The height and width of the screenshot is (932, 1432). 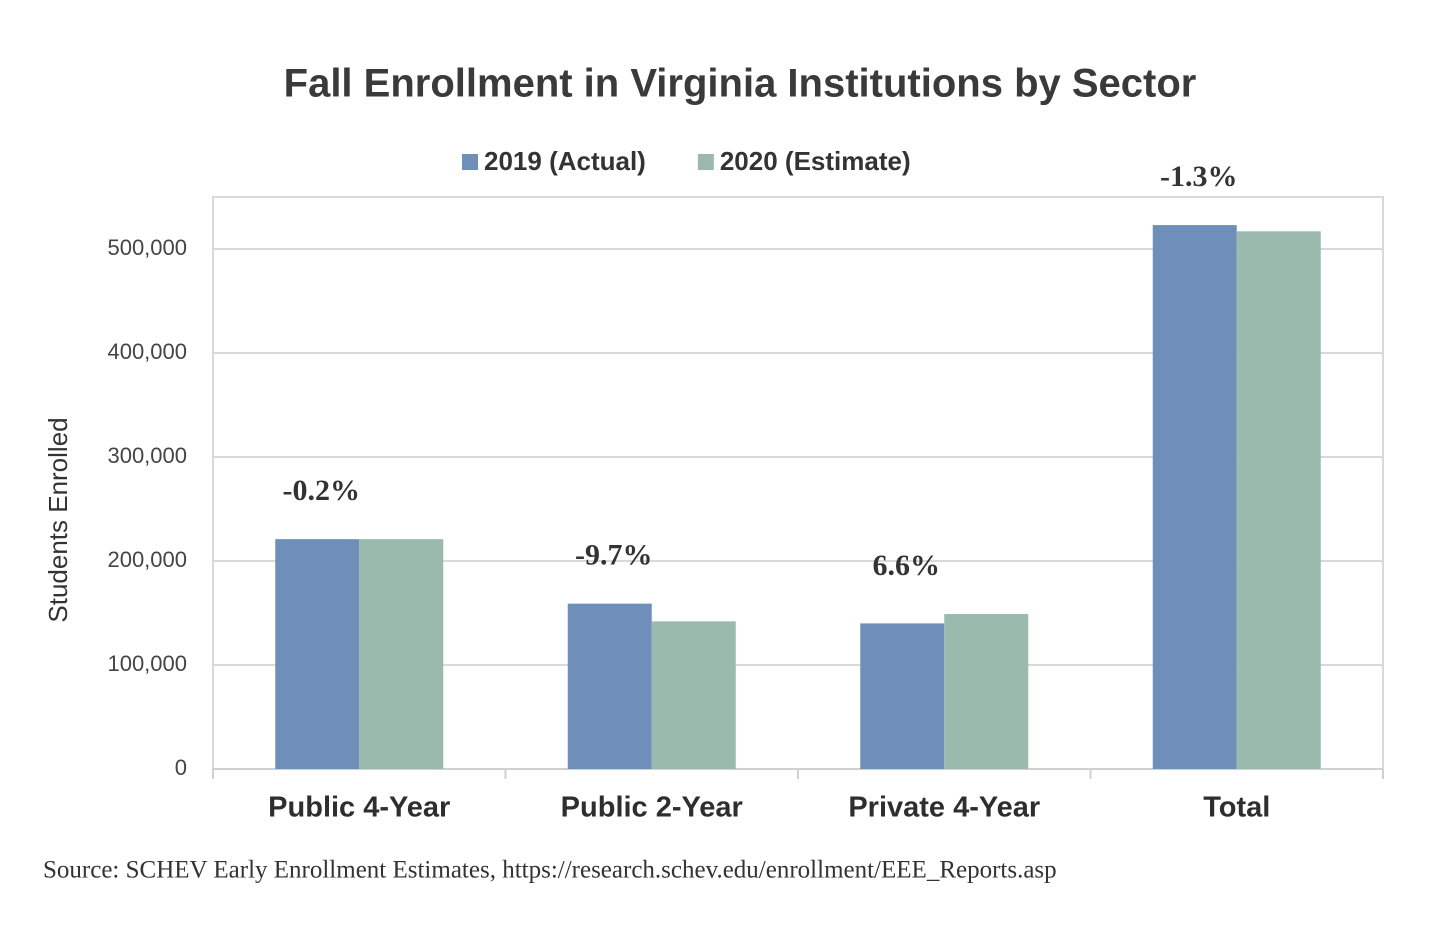 I want to click on x-tick-label: Private 4-Year, so click(x=944, y=808).